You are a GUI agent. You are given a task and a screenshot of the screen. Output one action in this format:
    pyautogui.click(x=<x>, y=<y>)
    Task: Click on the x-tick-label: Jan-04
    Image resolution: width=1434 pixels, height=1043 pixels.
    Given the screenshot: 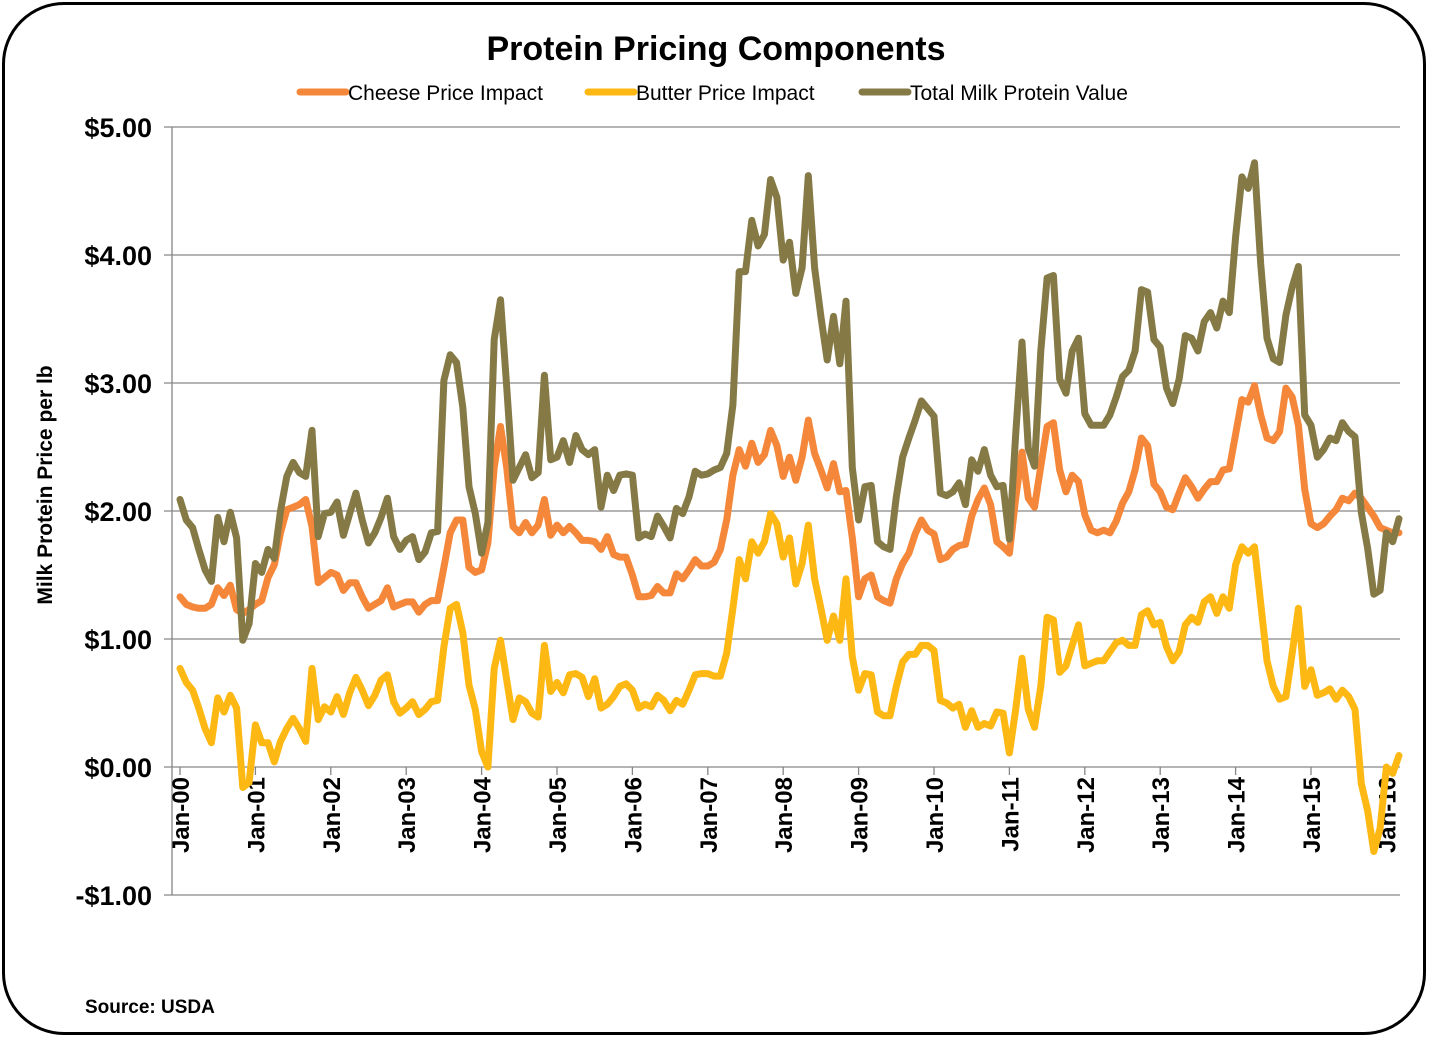 What is the action you would take?
    pyautogui.click(x=483, y=814)
    